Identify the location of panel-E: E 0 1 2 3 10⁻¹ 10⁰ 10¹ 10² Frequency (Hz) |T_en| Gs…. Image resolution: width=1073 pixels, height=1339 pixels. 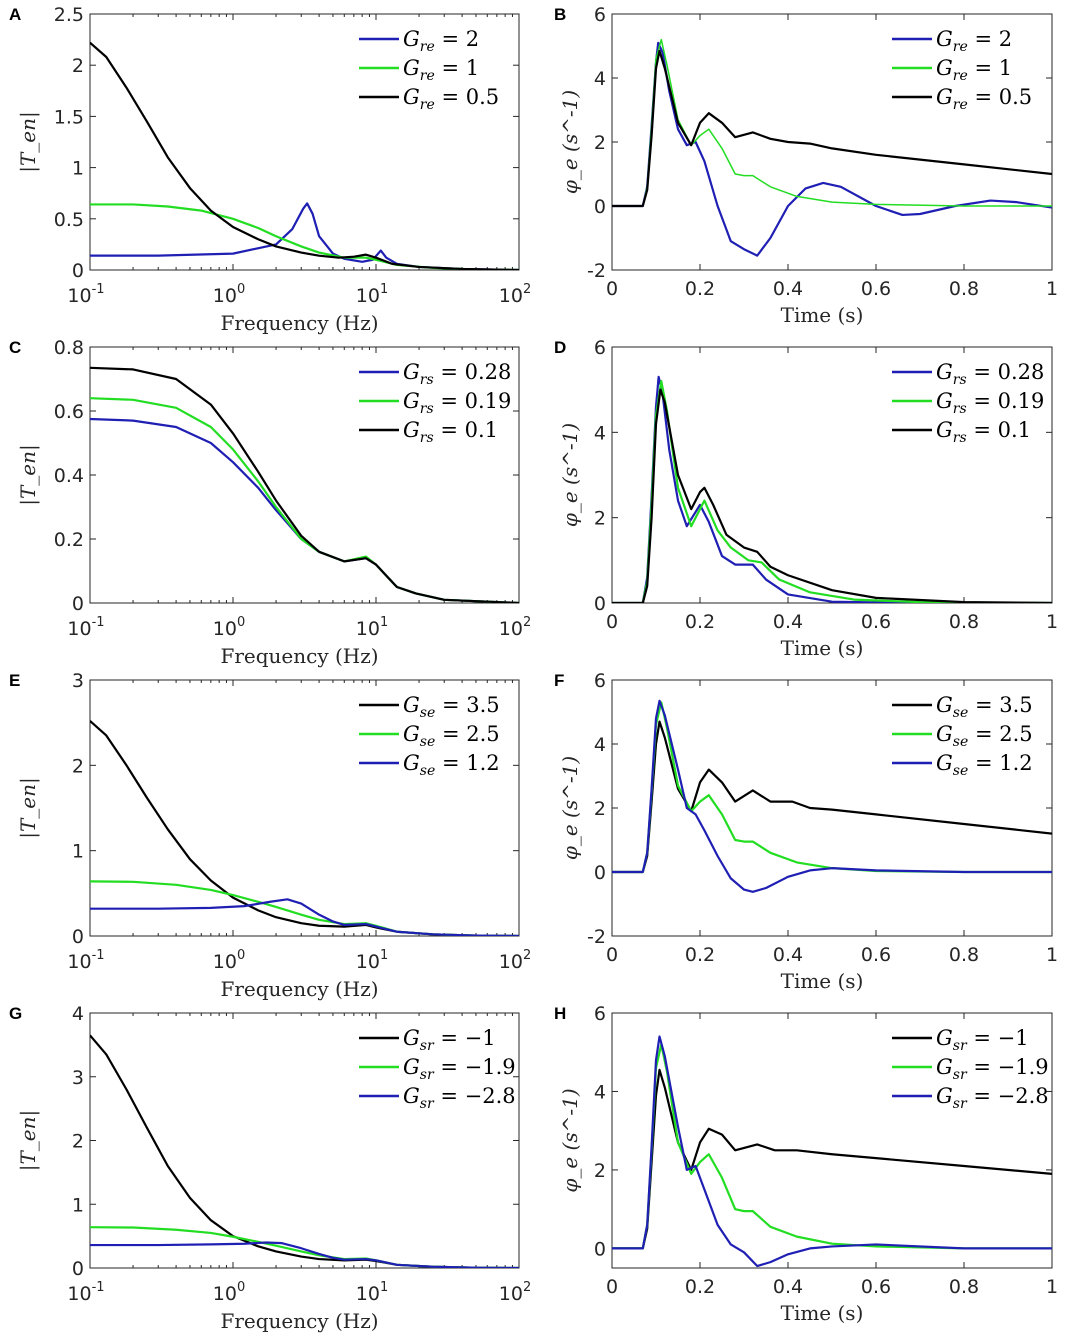
(270, 835).